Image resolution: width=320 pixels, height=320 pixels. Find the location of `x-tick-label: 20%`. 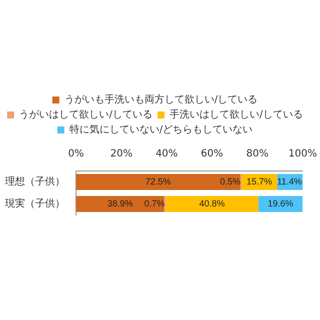

x-tick-label: 20% is located at coordinates (121, 154).